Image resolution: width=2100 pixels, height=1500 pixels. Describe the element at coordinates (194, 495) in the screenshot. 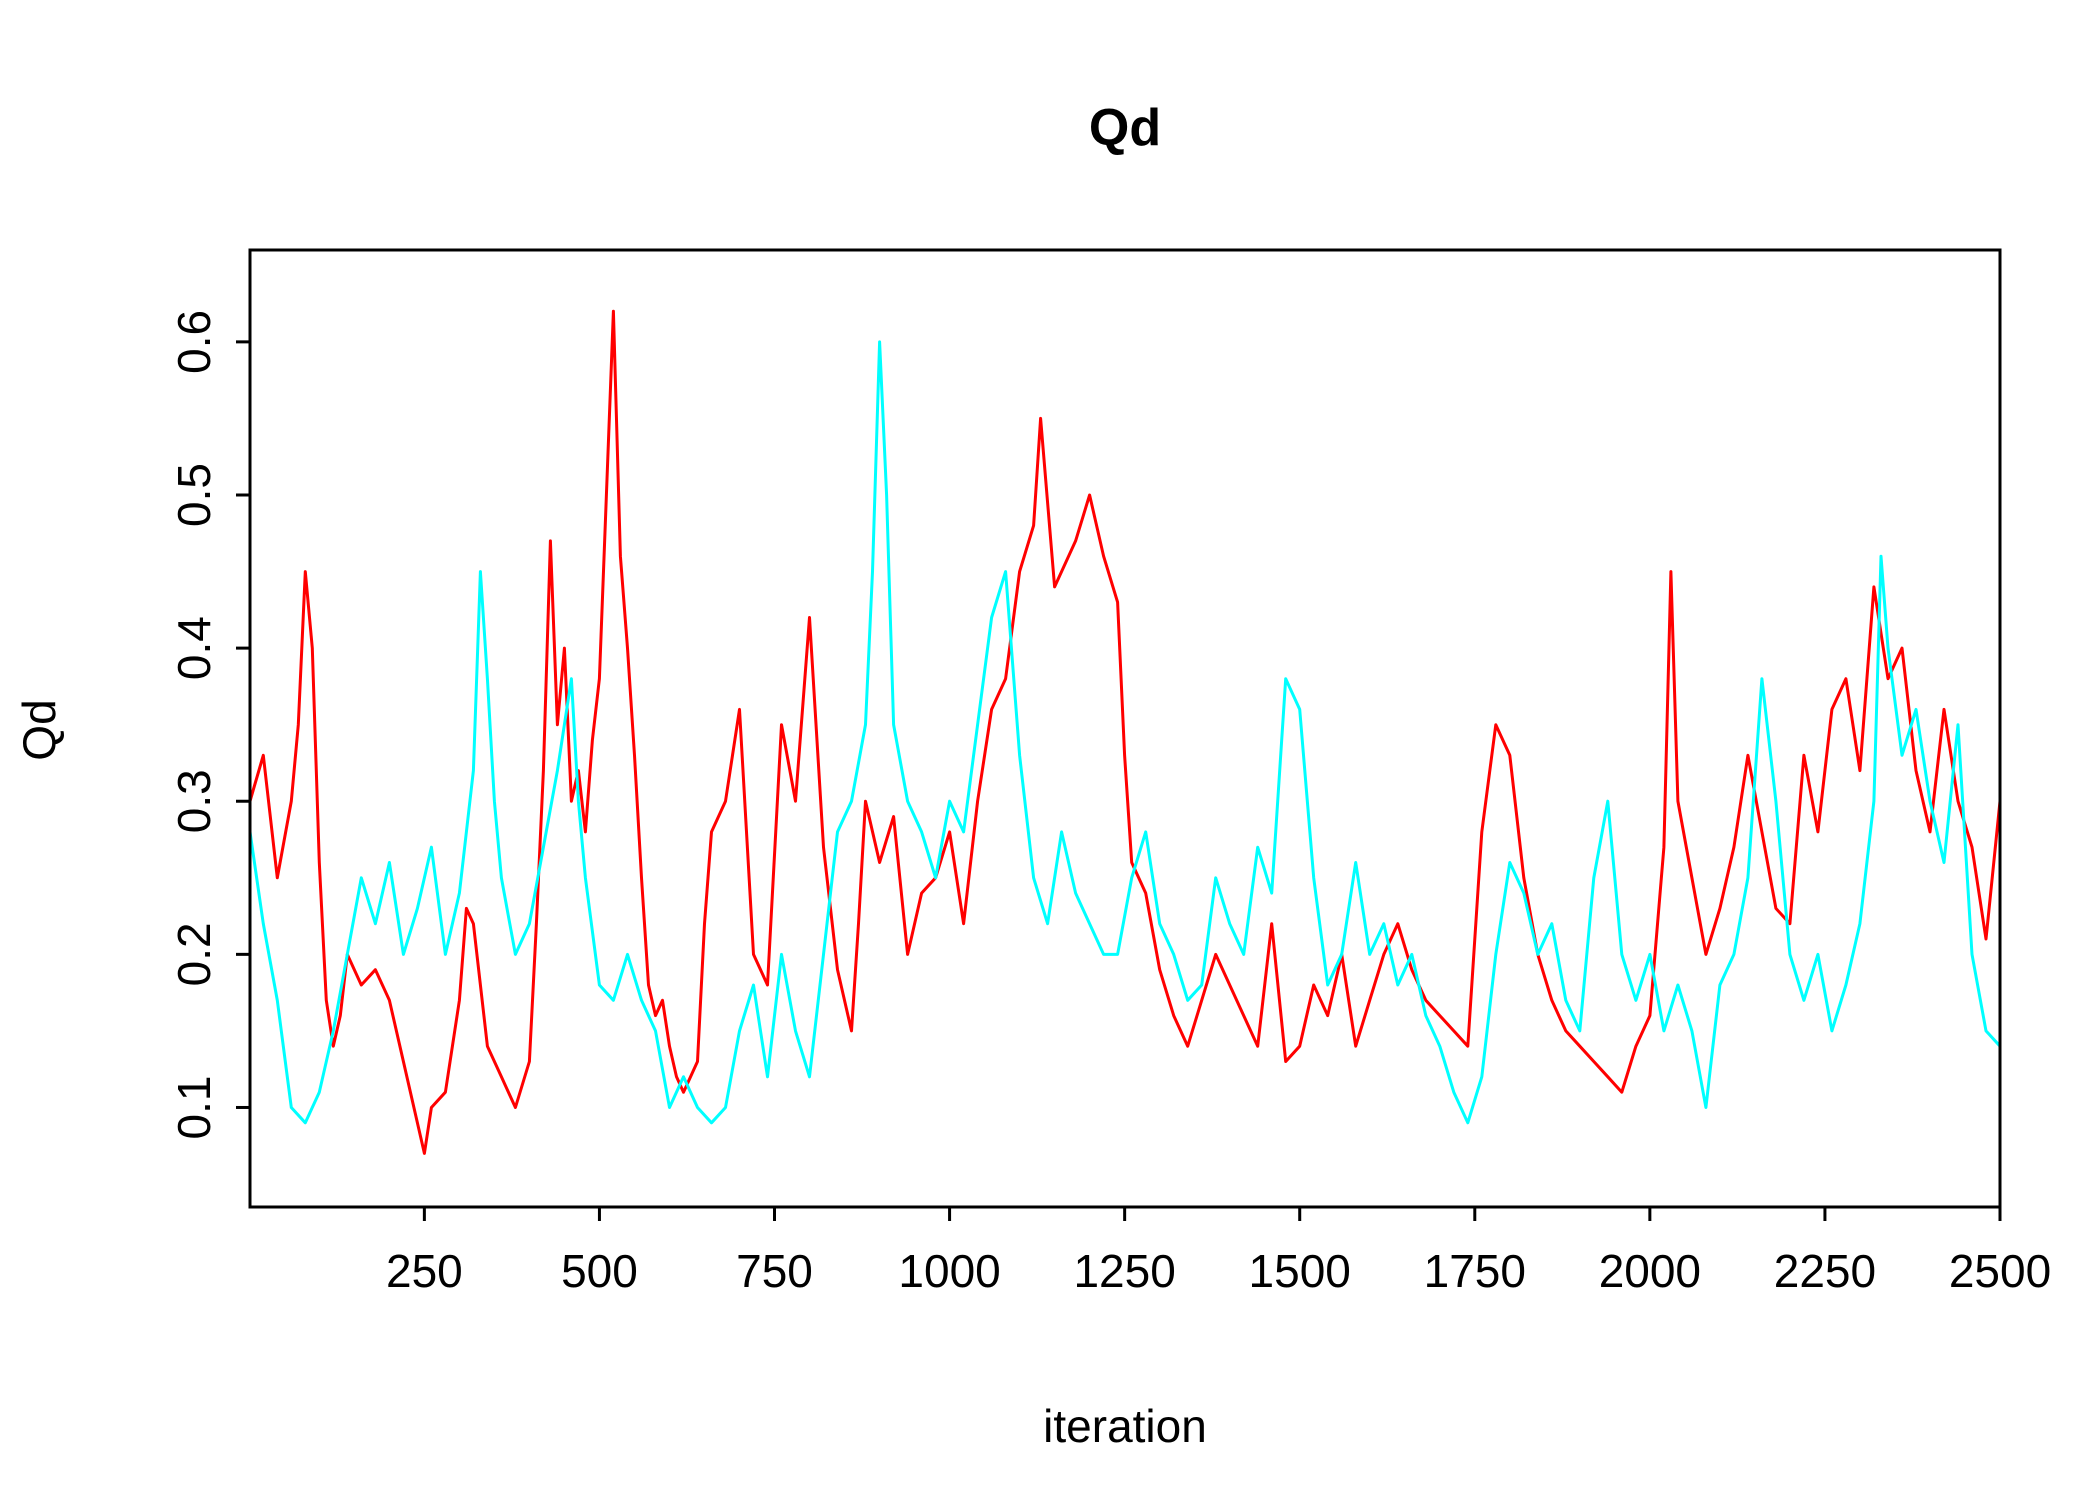

I see `y-tick-label: 0.5` at that location.